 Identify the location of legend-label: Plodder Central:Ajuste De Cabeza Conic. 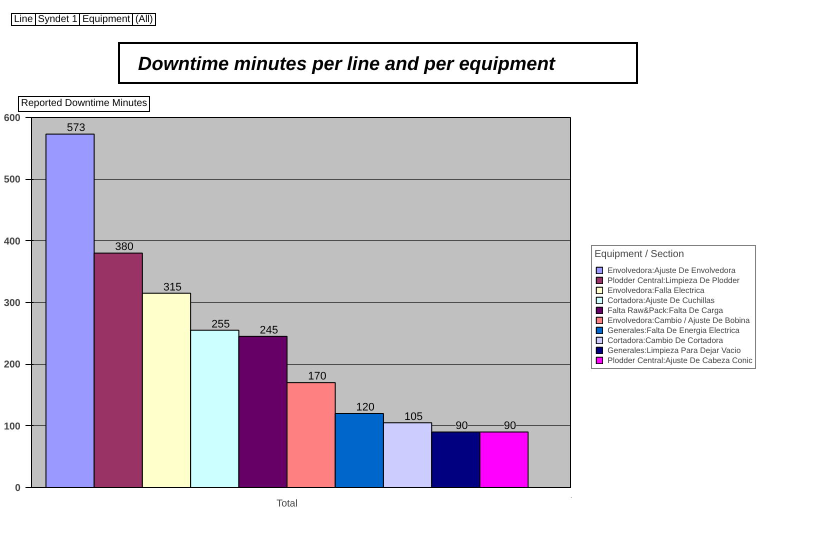
(680, 360).